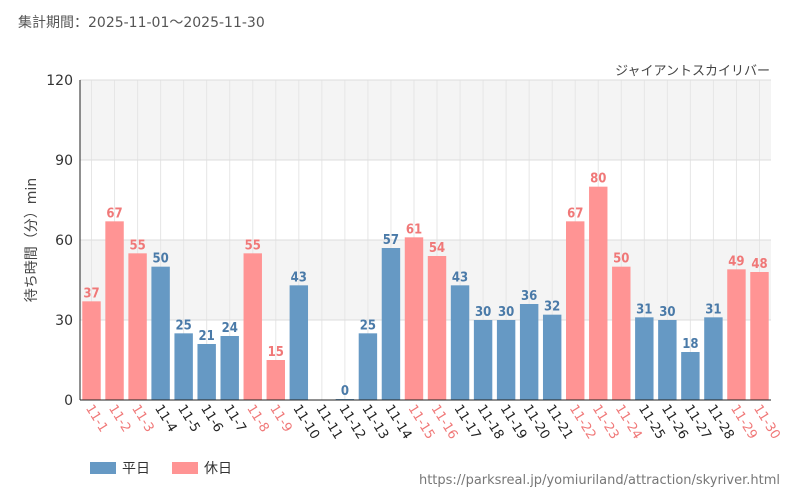 This screenshot has width=800, height=500. I want to click on x-tick-label: 11-7, so click(234, 418).